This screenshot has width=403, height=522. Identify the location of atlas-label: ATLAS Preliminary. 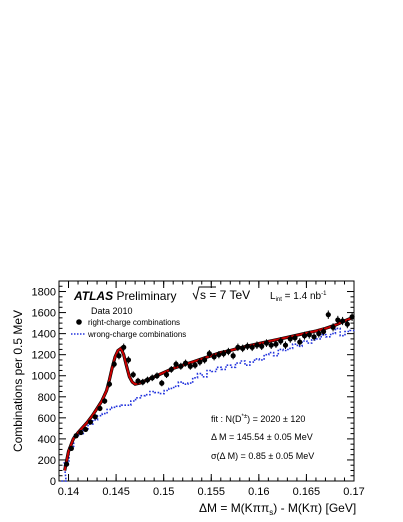
(124, 296).